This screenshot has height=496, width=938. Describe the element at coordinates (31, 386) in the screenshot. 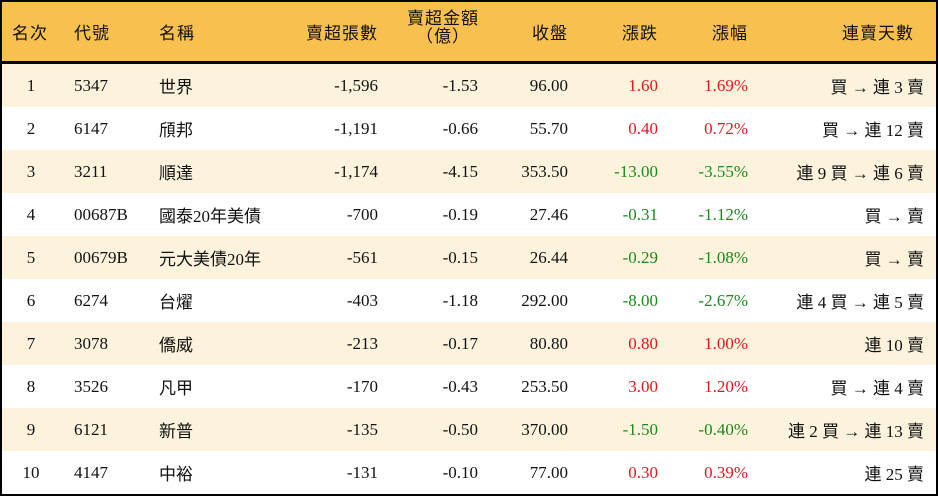

I see `rank-cell: 8` at that location.